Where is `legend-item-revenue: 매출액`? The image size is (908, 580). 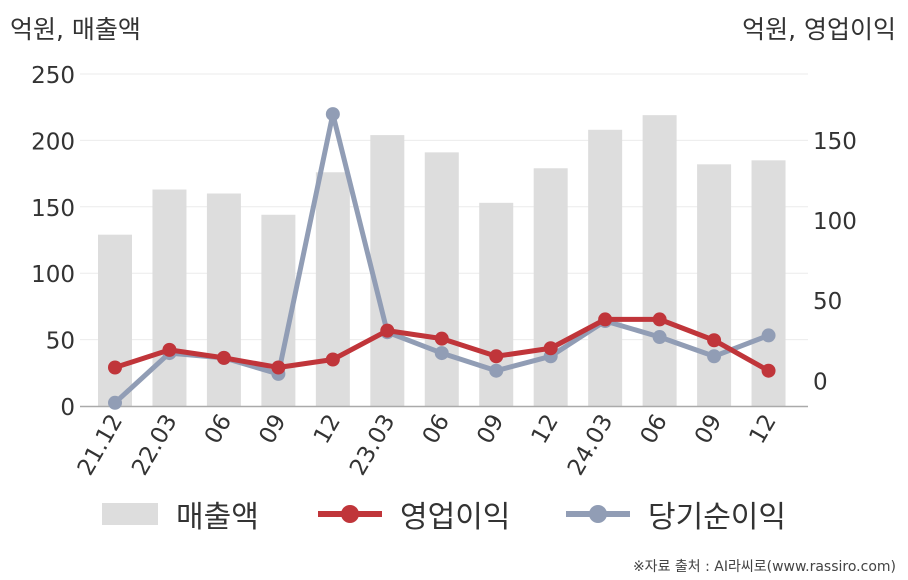 legend-item-revenue: 매출액 is located at coordinates (180, 514).